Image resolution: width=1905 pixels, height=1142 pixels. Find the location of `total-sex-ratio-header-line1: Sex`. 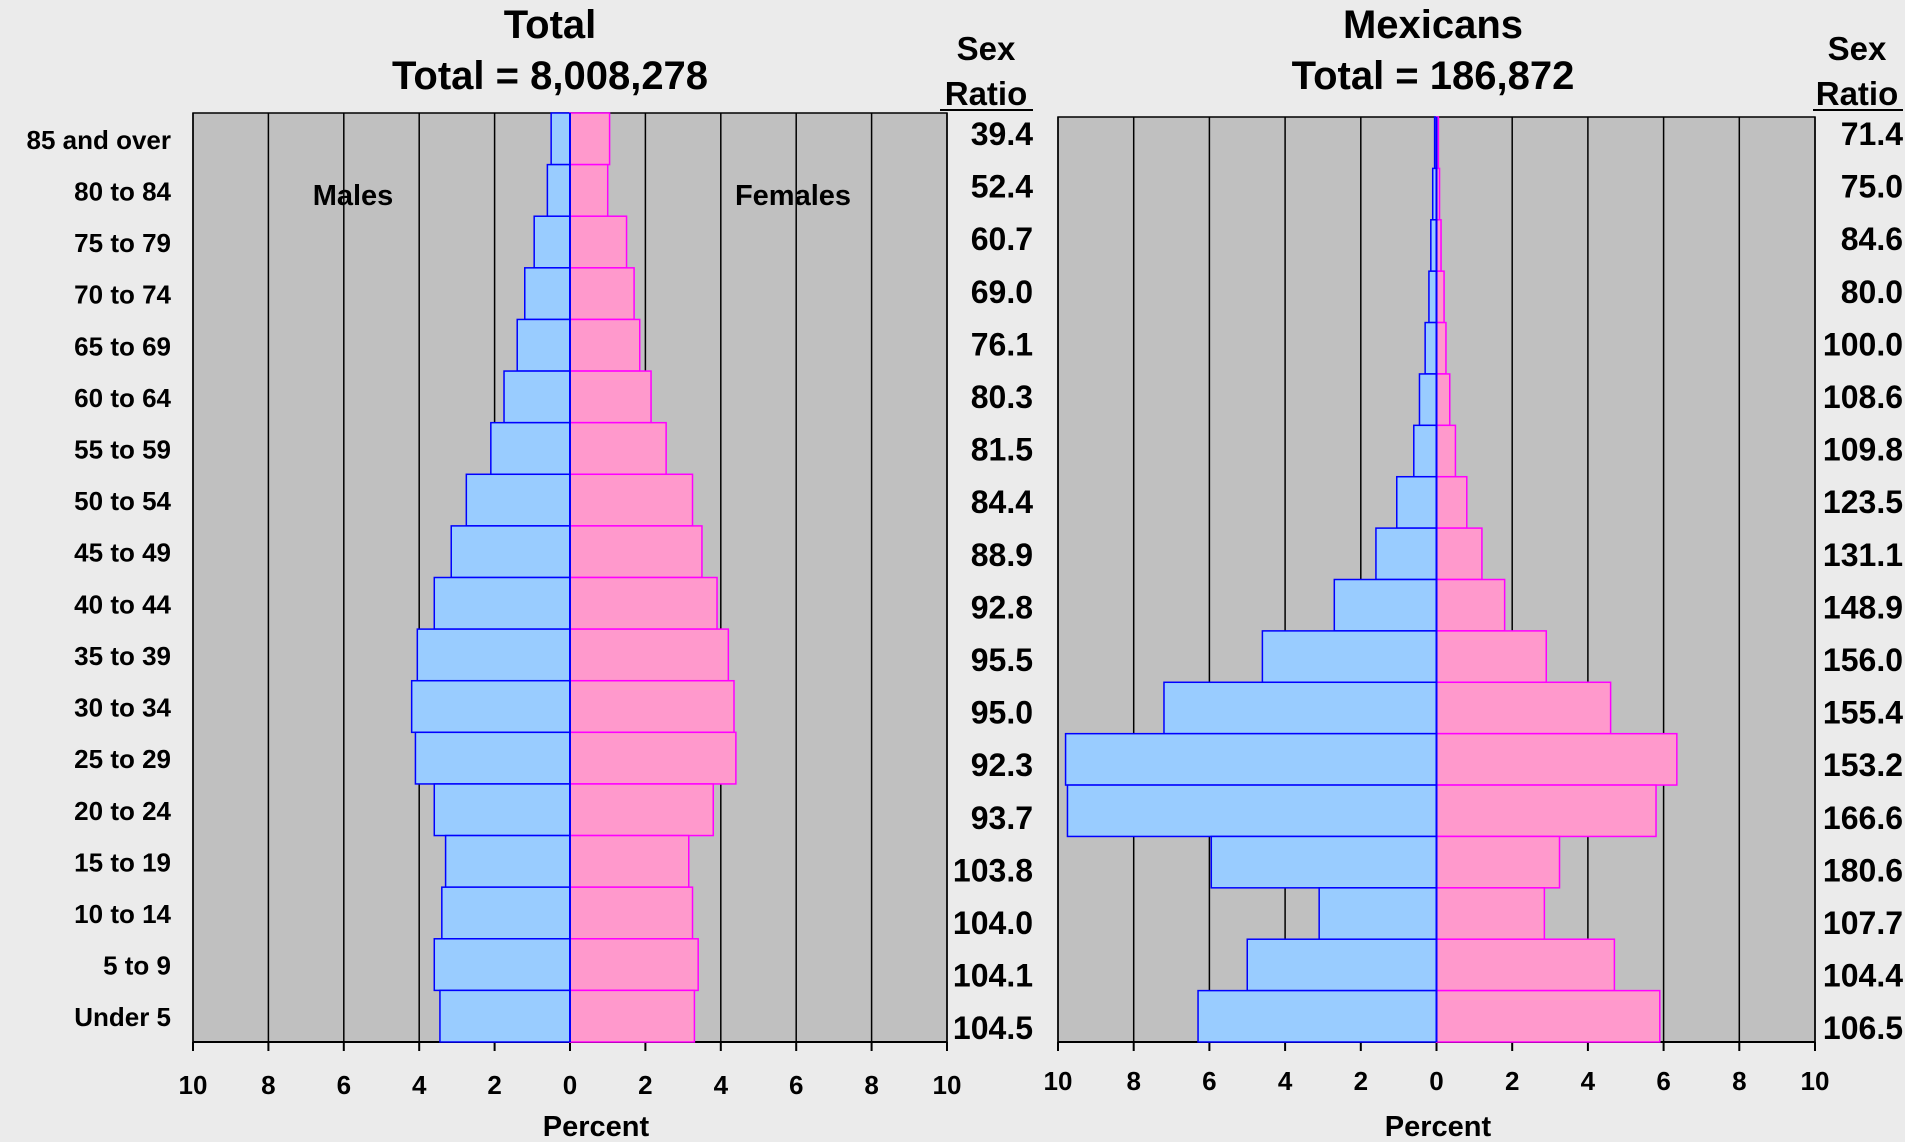

total-sex-ratio-header-line1: Sex is located at coordinates (986, 48).